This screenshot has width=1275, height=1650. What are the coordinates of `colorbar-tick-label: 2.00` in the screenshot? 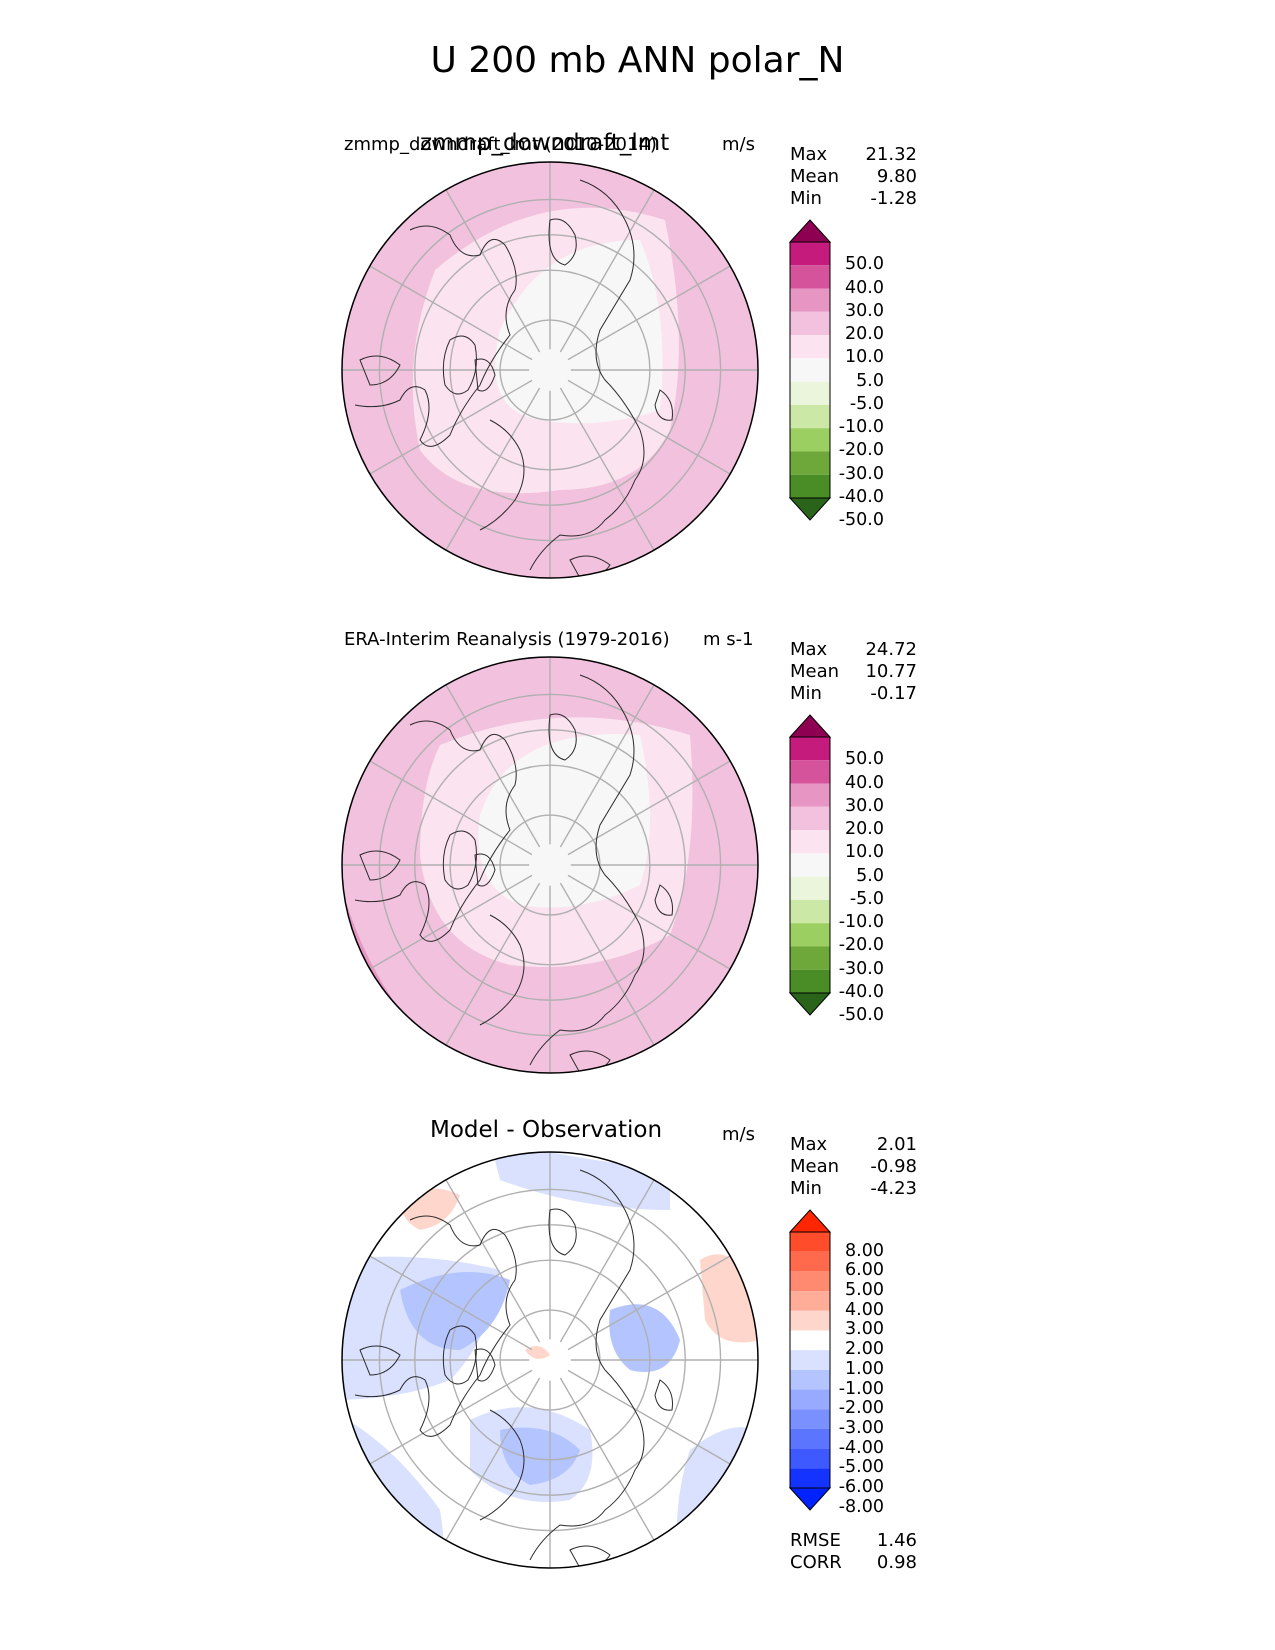 It's located at (864, 1349).